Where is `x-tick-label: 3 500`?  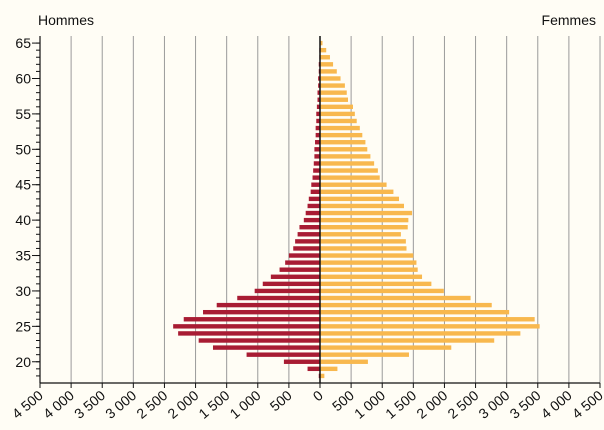
x-tick-label: 3 500 is located at coordinates (525, 404).